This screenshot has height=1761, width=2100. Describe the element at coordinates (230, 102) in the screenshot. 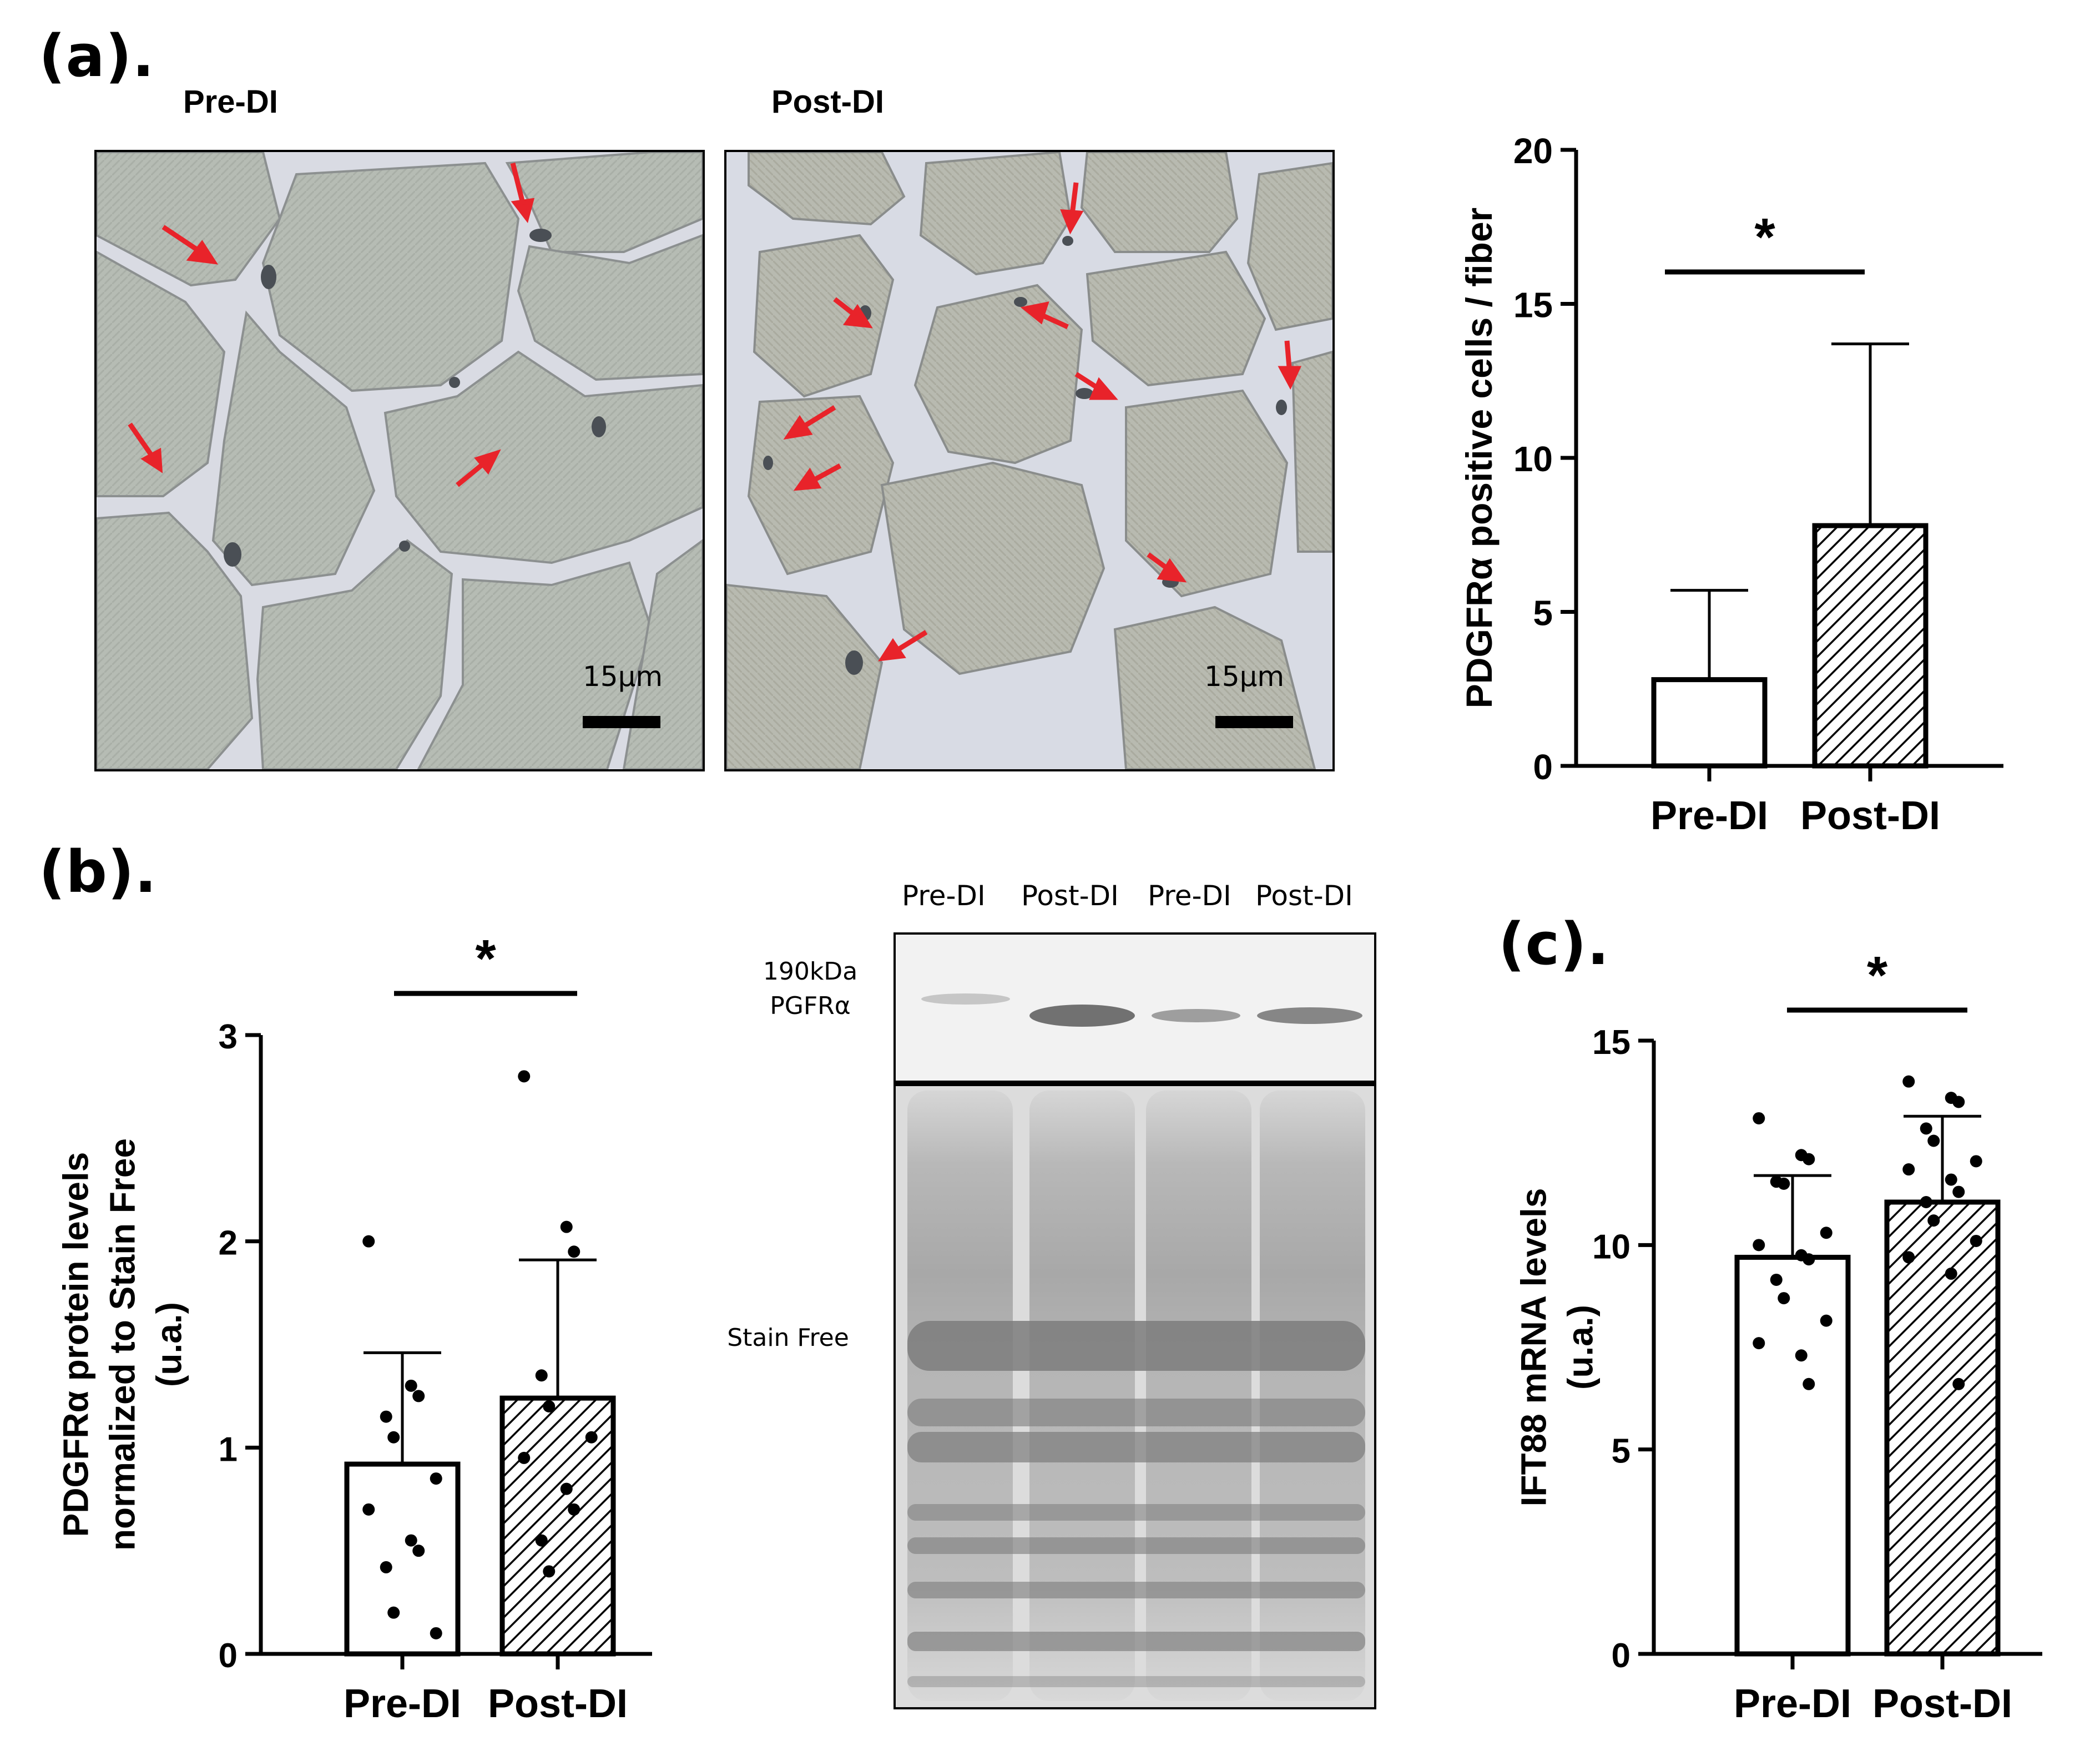

I see `micrograph-title-pre: Pre-DI` at that location.